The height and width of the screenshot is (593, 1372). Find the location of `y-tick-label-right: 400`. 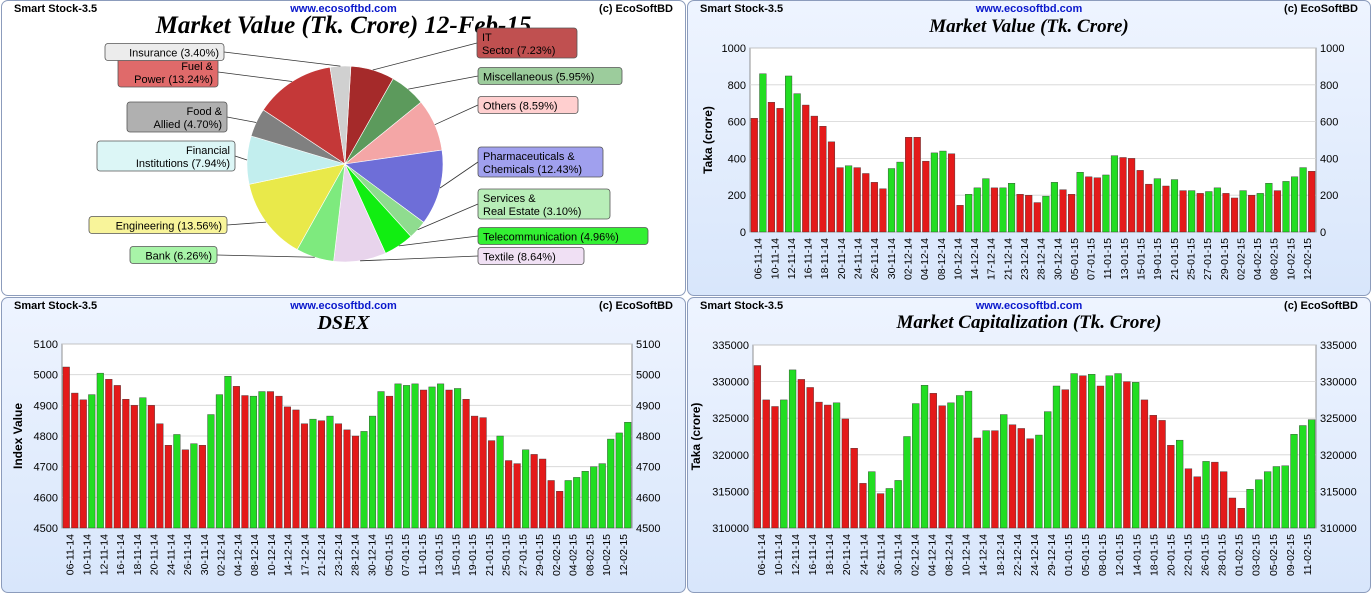

y-tick-label-right: 400 is located at coordinates (1329, 159).